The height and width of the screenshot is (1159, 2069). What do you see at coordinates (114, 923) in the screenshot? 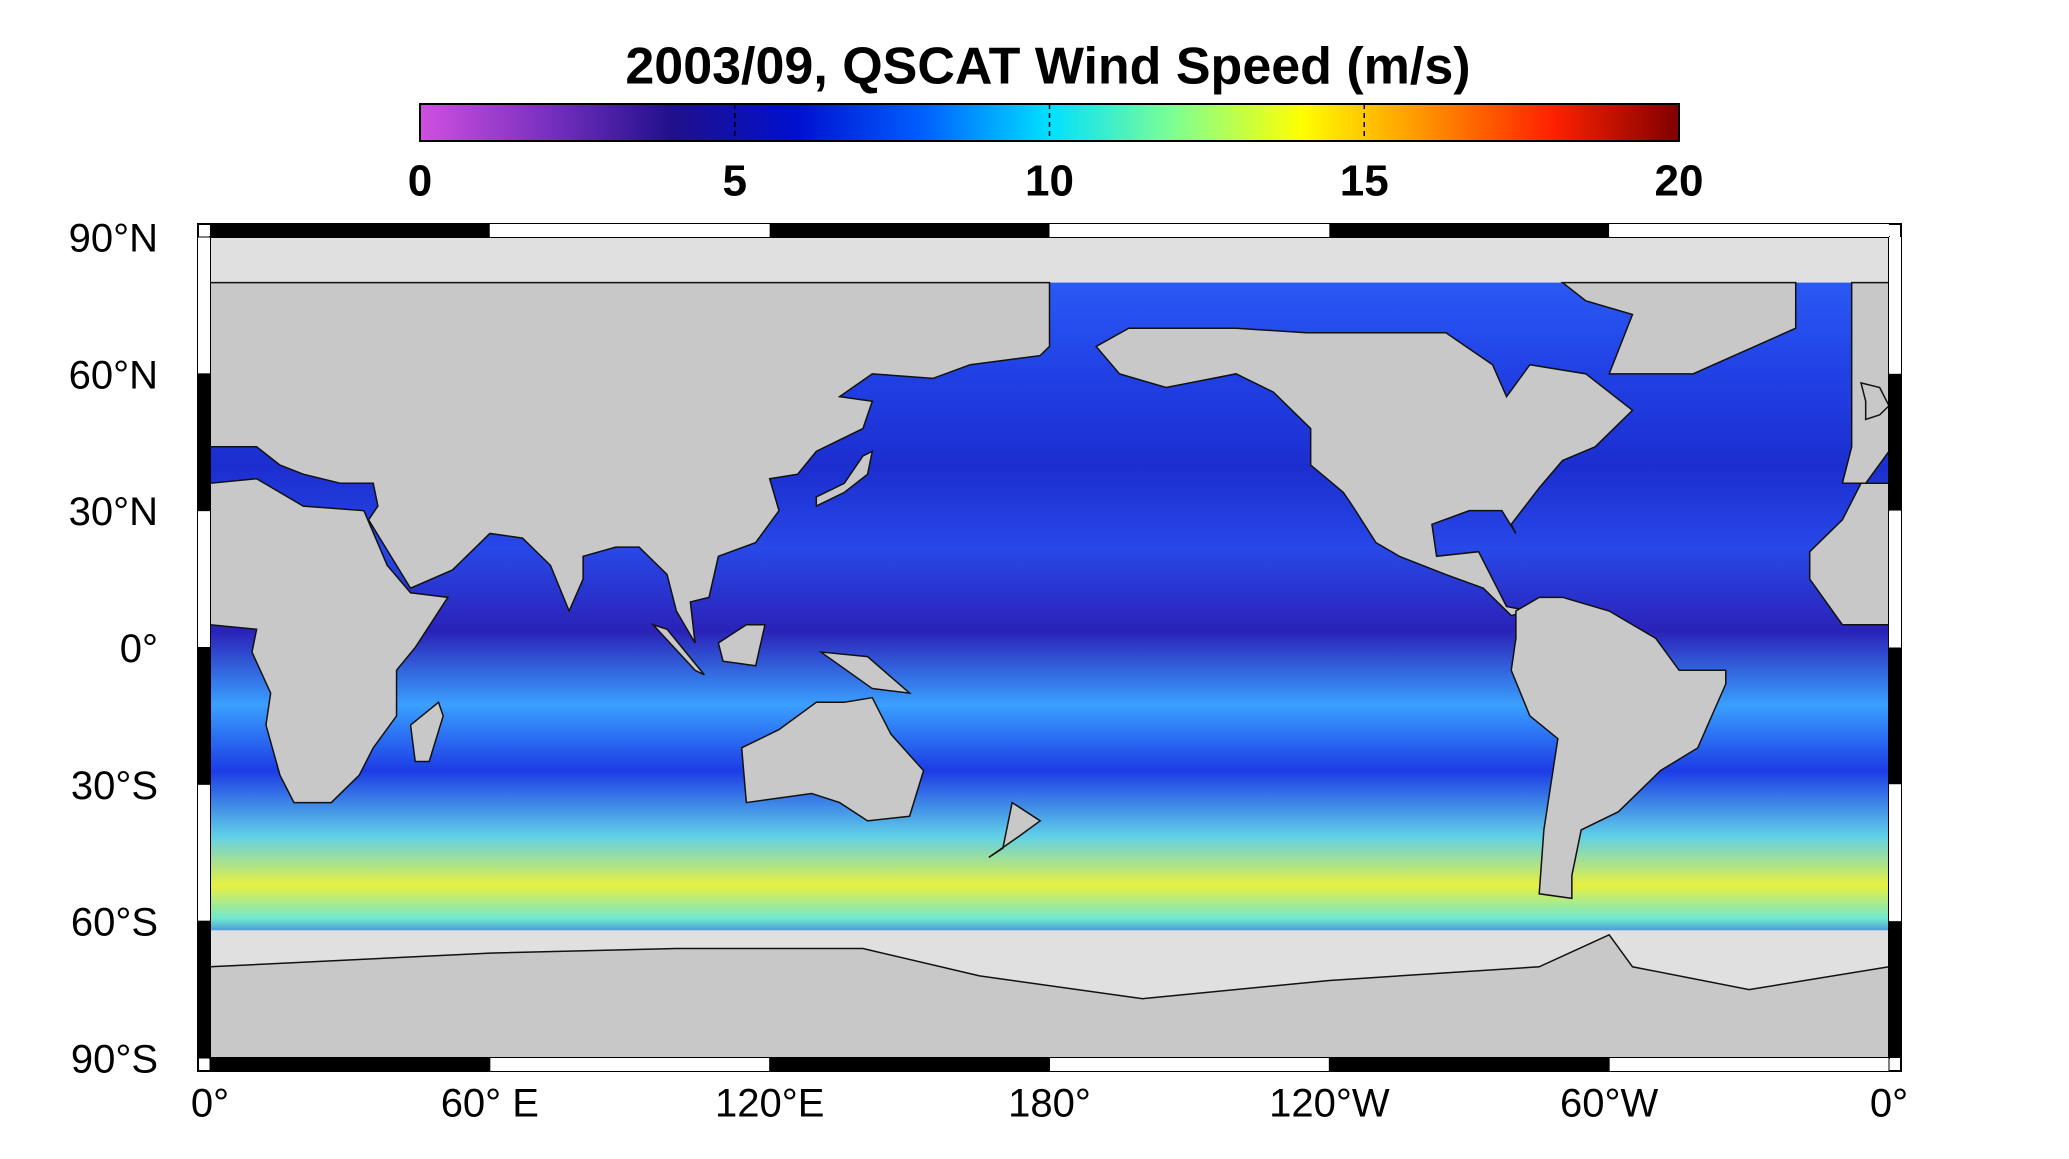
I see `lat-tick-label: 60°S` at bounding box center [114, 923].